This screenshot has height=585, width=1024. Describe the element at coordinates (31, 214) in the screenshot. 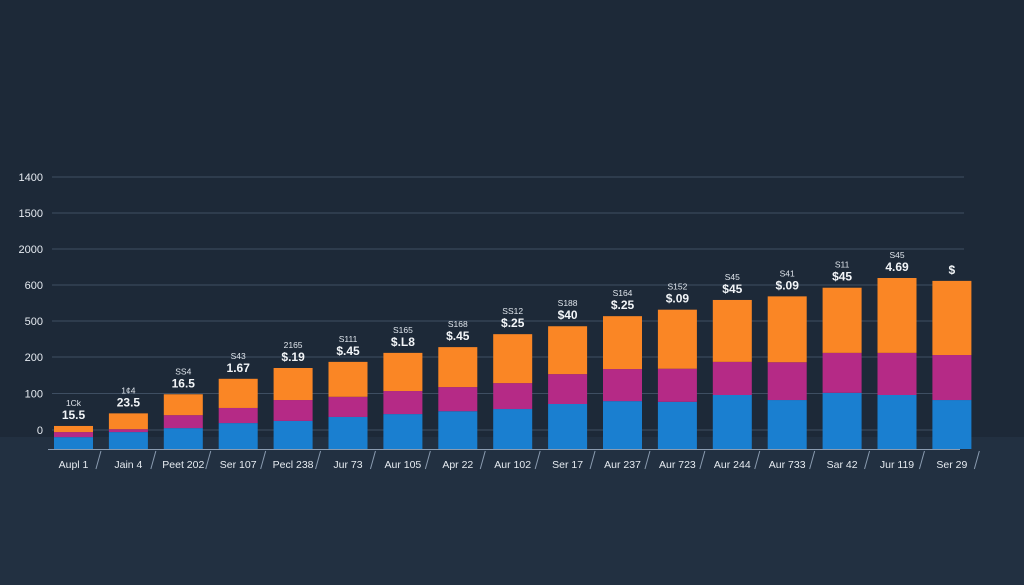

I see `y-tick-label: 1500` at that location.